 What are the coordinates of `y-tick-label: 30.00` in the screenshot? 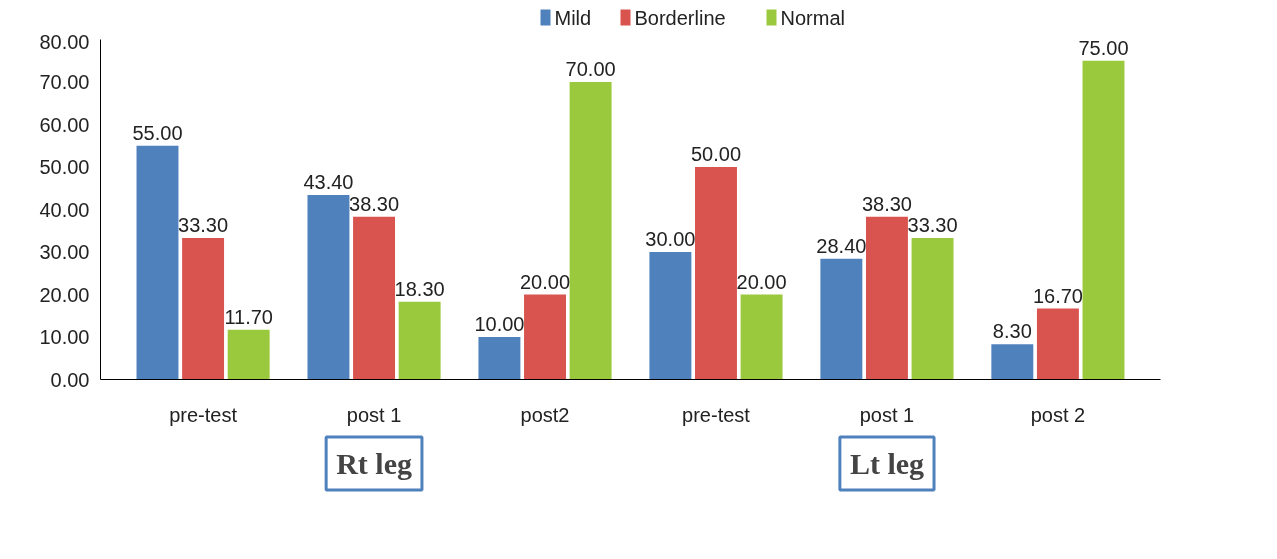 It's located at (64, 252).